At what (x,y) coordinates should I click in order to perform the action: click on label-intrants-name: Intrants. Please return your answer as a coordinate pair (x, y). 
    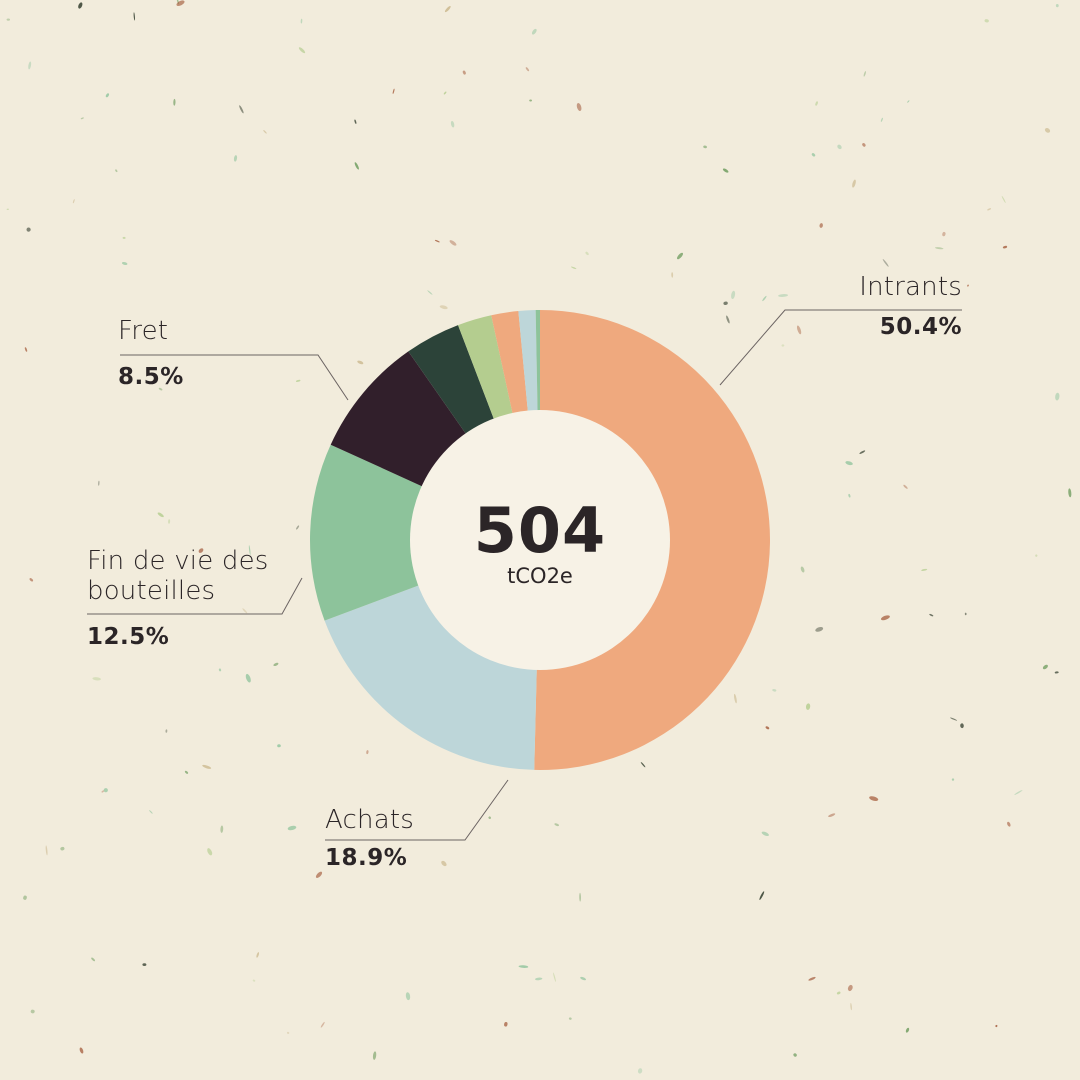
    Looking at the image, I should click on (910, 287).